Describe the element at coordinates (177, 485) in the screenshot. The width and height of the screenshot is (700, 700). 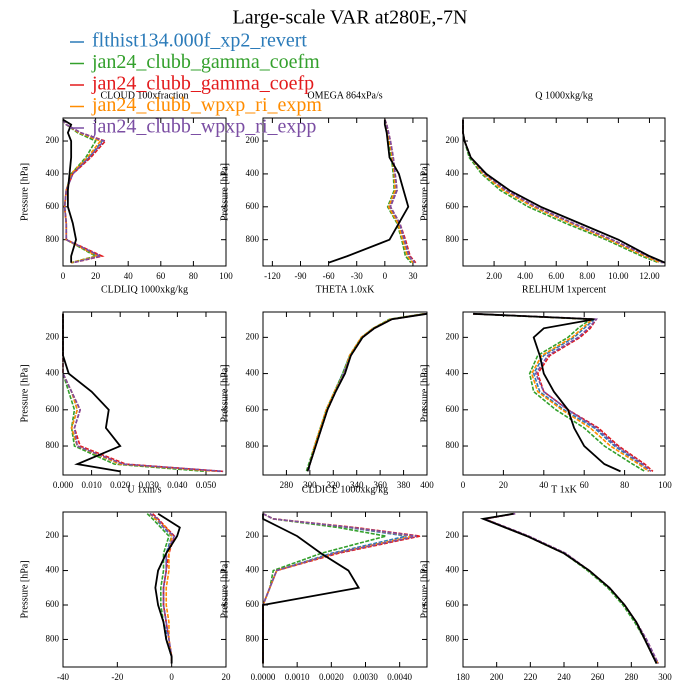
I see `x-tick-label: 0.040` at that location.